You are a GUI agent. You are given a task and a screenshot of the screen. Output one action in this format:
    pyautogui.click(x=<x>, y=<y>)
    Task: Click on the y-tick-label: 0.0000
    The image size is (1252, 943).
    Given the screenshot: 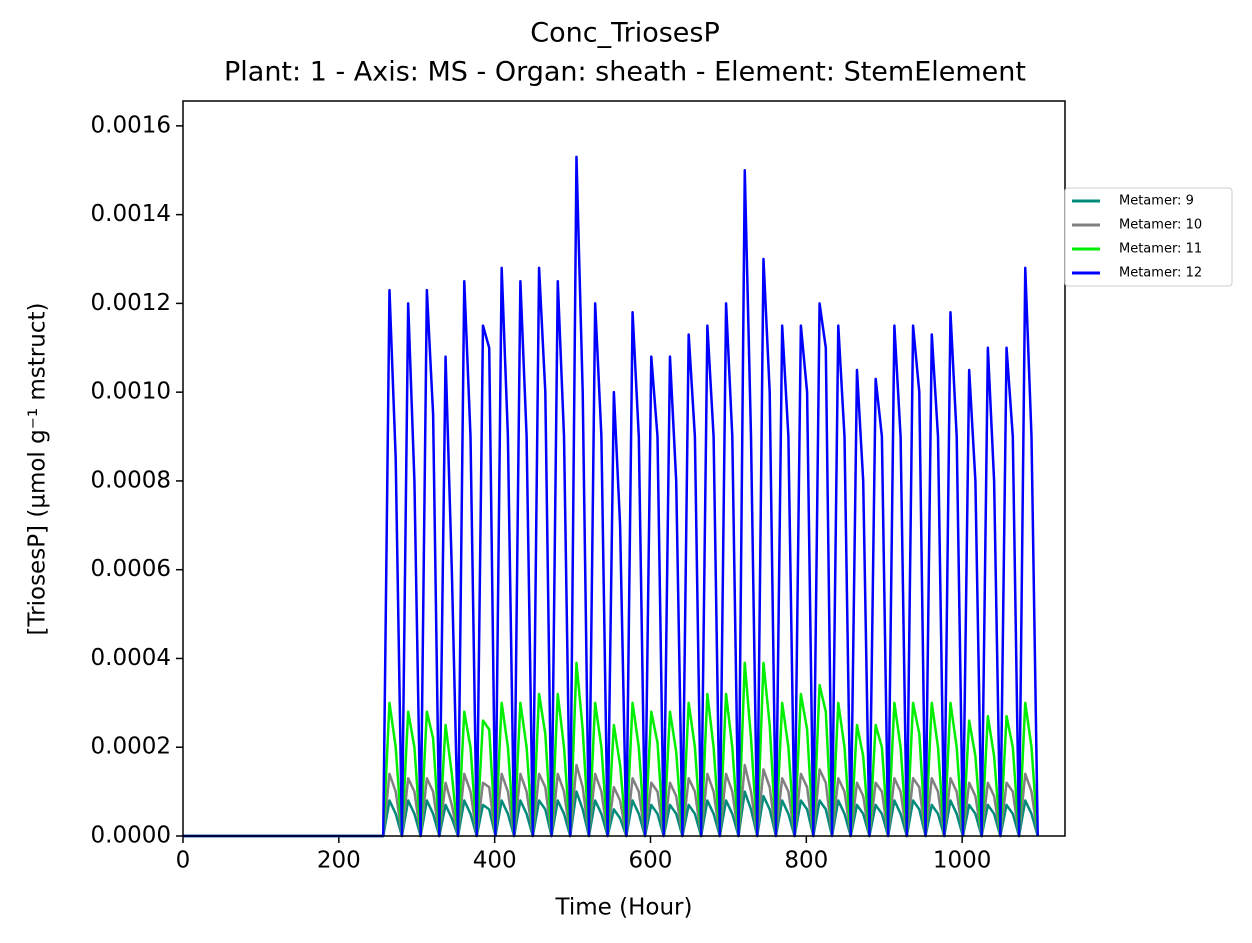 What is the action you would take?
    pyautogui.click(x=131, y=836)
    